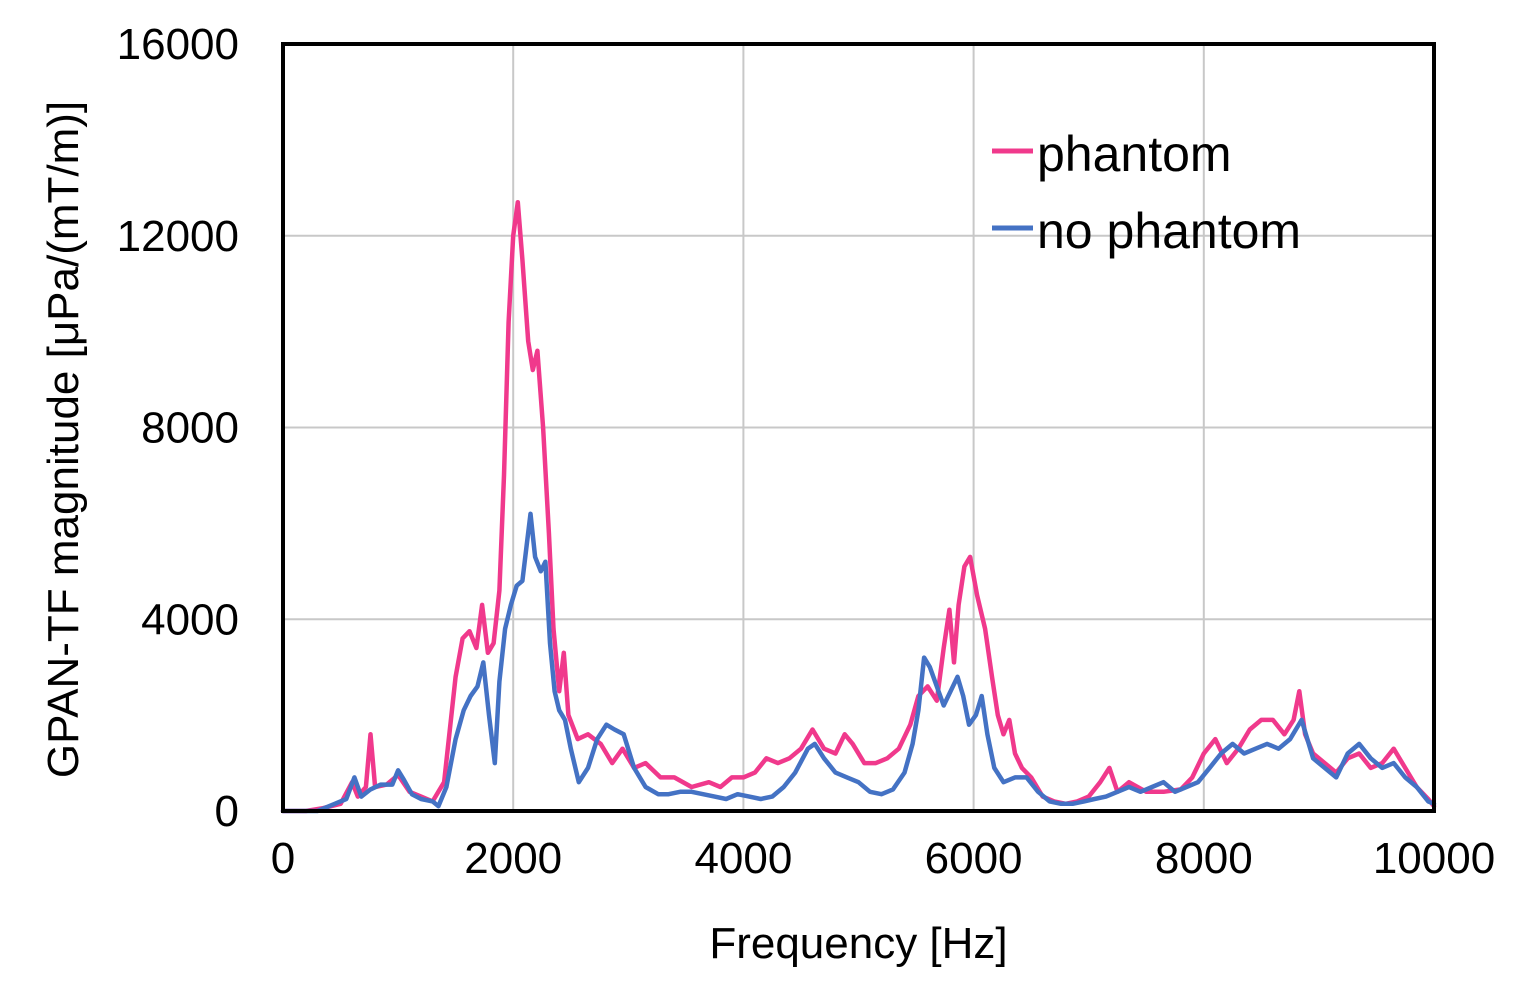 Image resolution: width=1521 pixels, height=991 pixels. I want to click on legend: phantom no phantom, so click(1146, 192).